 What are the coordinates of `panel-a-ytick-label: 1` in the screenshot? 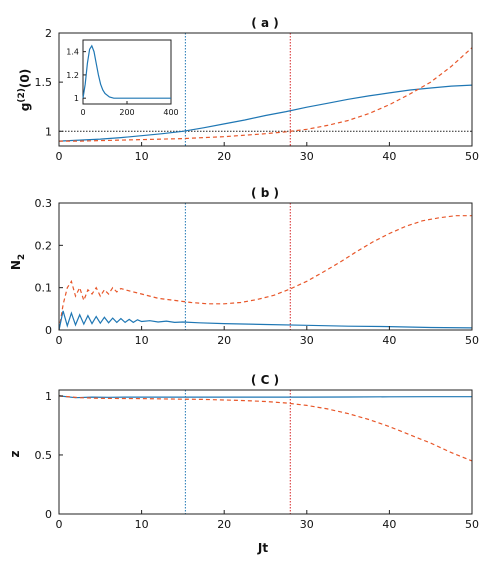 It's located at (48, 131).